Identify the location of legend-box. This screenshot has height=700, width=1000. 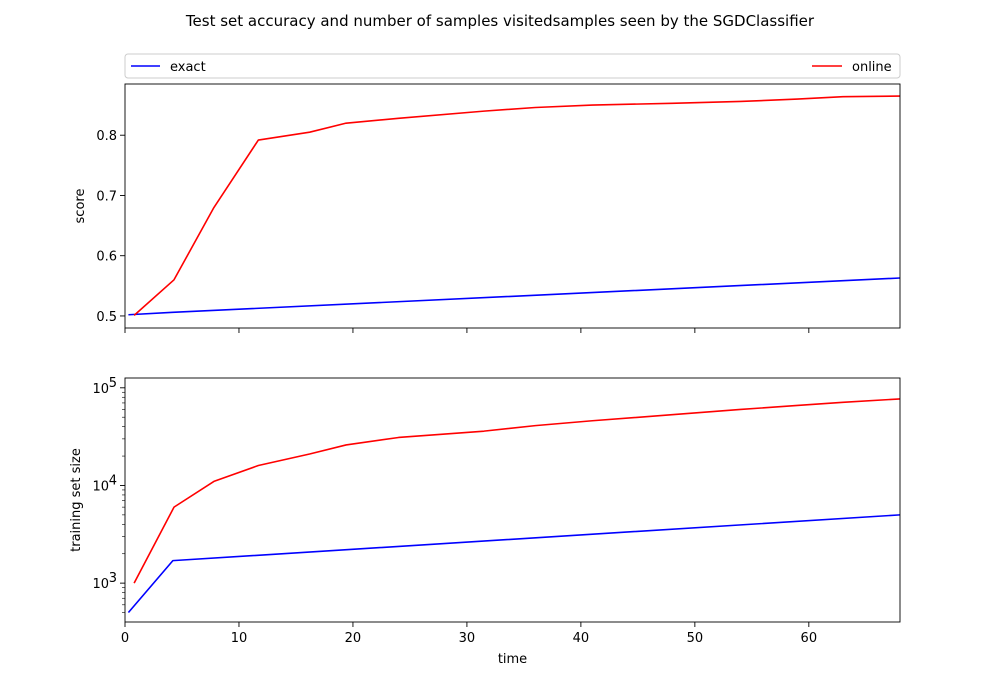
(512, 66).